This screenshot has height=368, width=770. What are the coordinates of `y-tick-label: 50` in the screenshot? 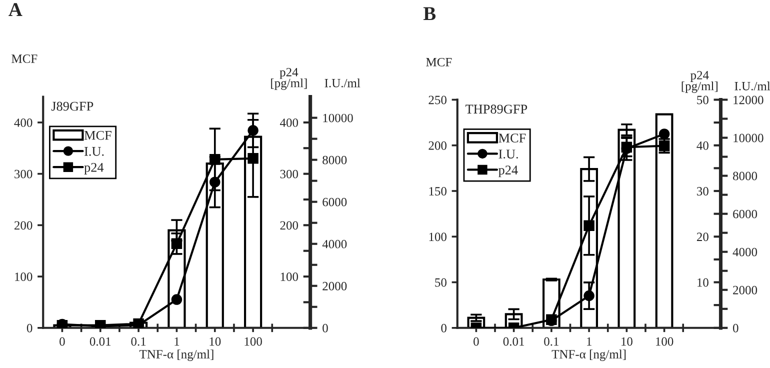 It's located at (440, 282).